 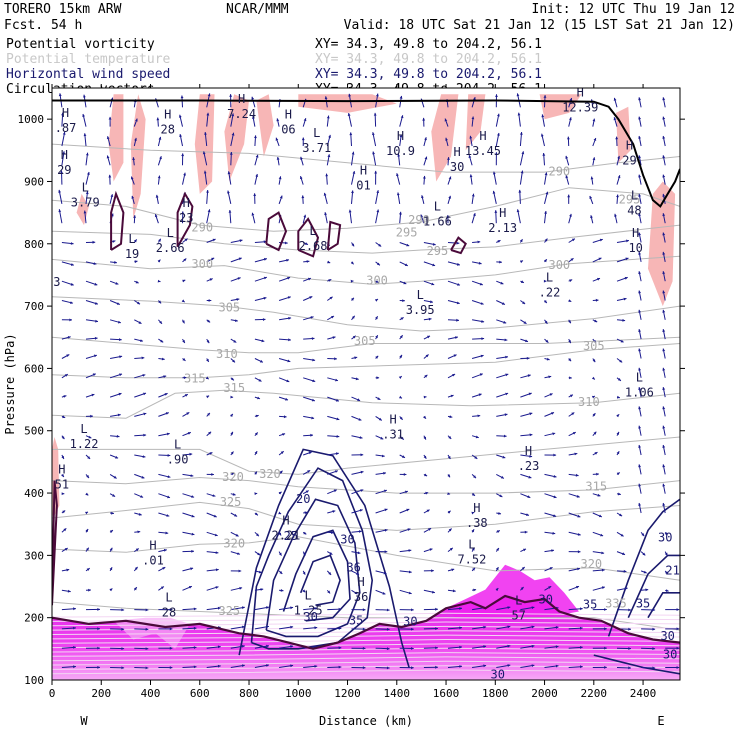 I want to click on wind-speed-label: 30, so click(x=498, y=675).